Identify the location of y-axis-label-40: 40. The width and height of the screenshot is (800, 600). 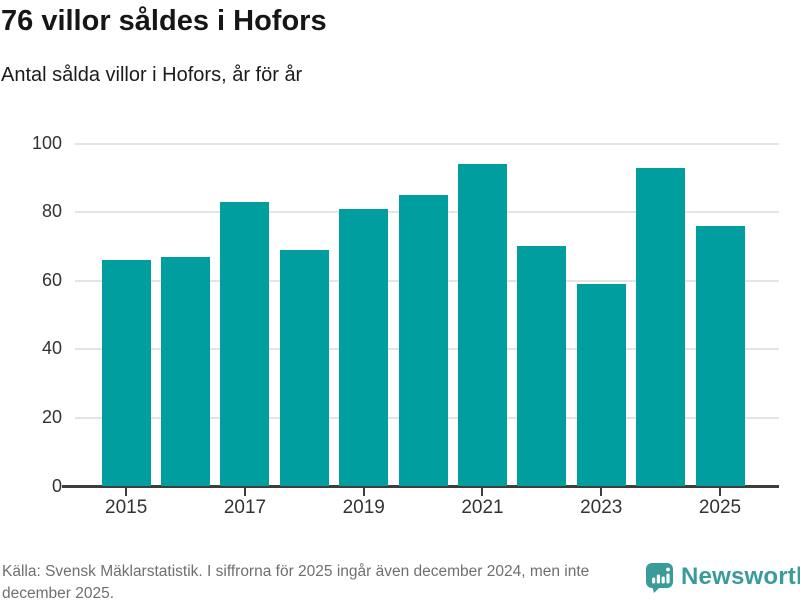
(51, 348).